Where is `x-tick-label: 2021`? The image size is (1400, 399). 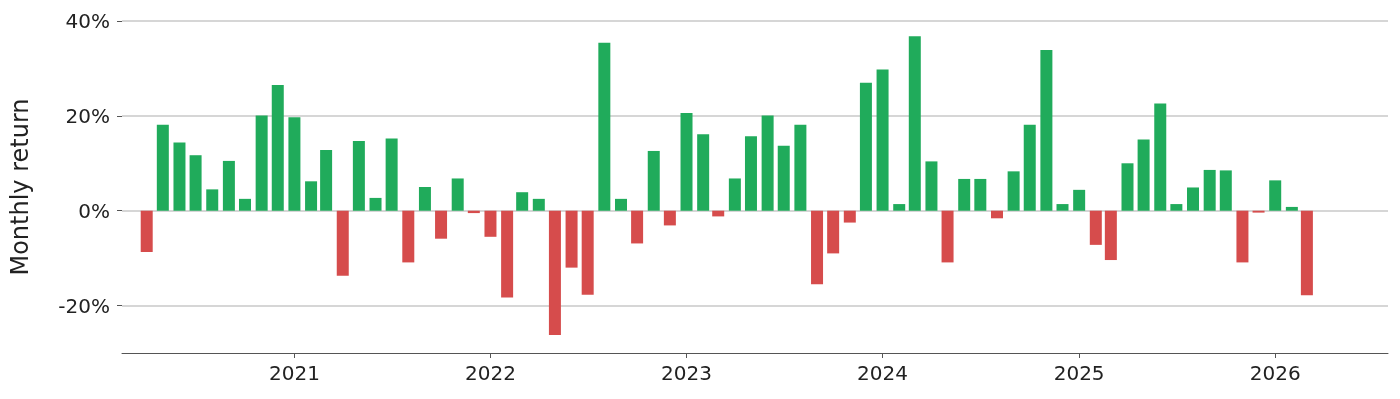
x-tick-label: 2021 is located at coordinates (294, 373).